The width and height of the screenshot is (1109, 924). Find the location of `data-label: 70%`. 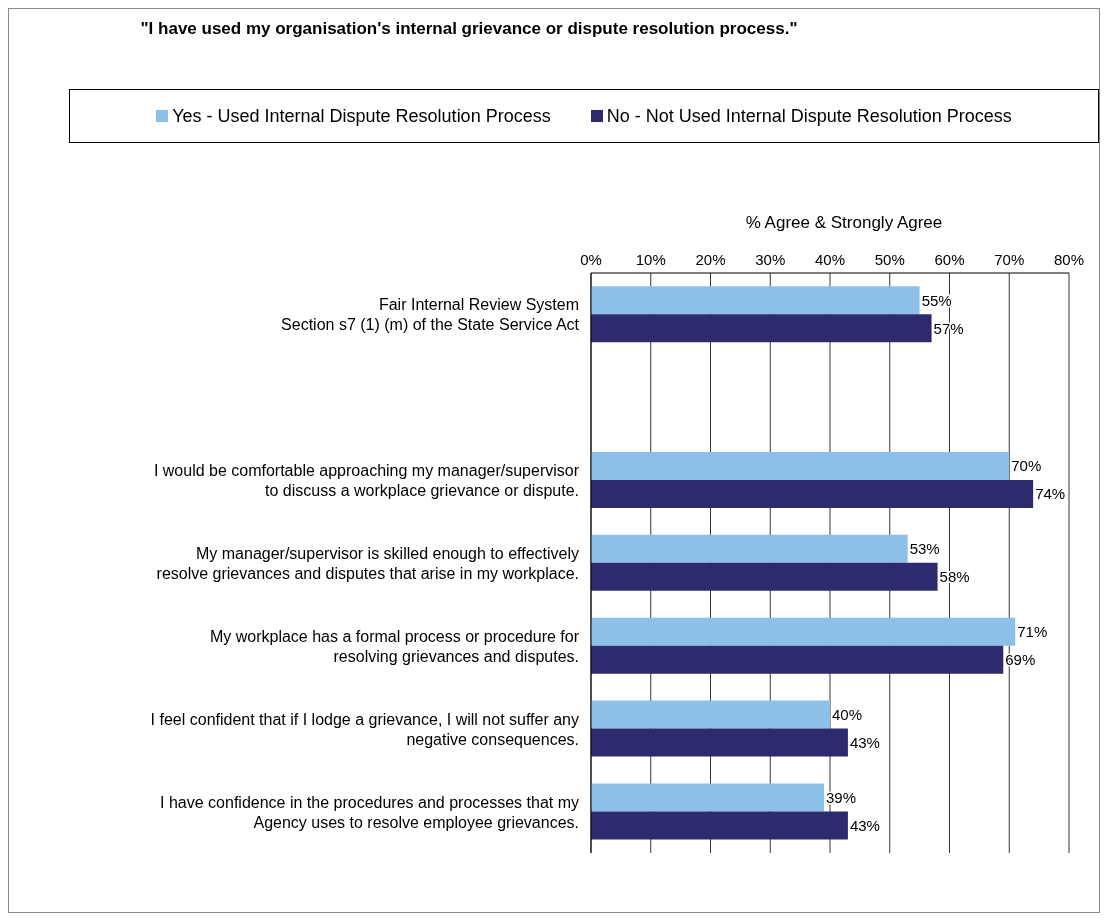

data-label: 70% is located at coordinates (1026, 466).